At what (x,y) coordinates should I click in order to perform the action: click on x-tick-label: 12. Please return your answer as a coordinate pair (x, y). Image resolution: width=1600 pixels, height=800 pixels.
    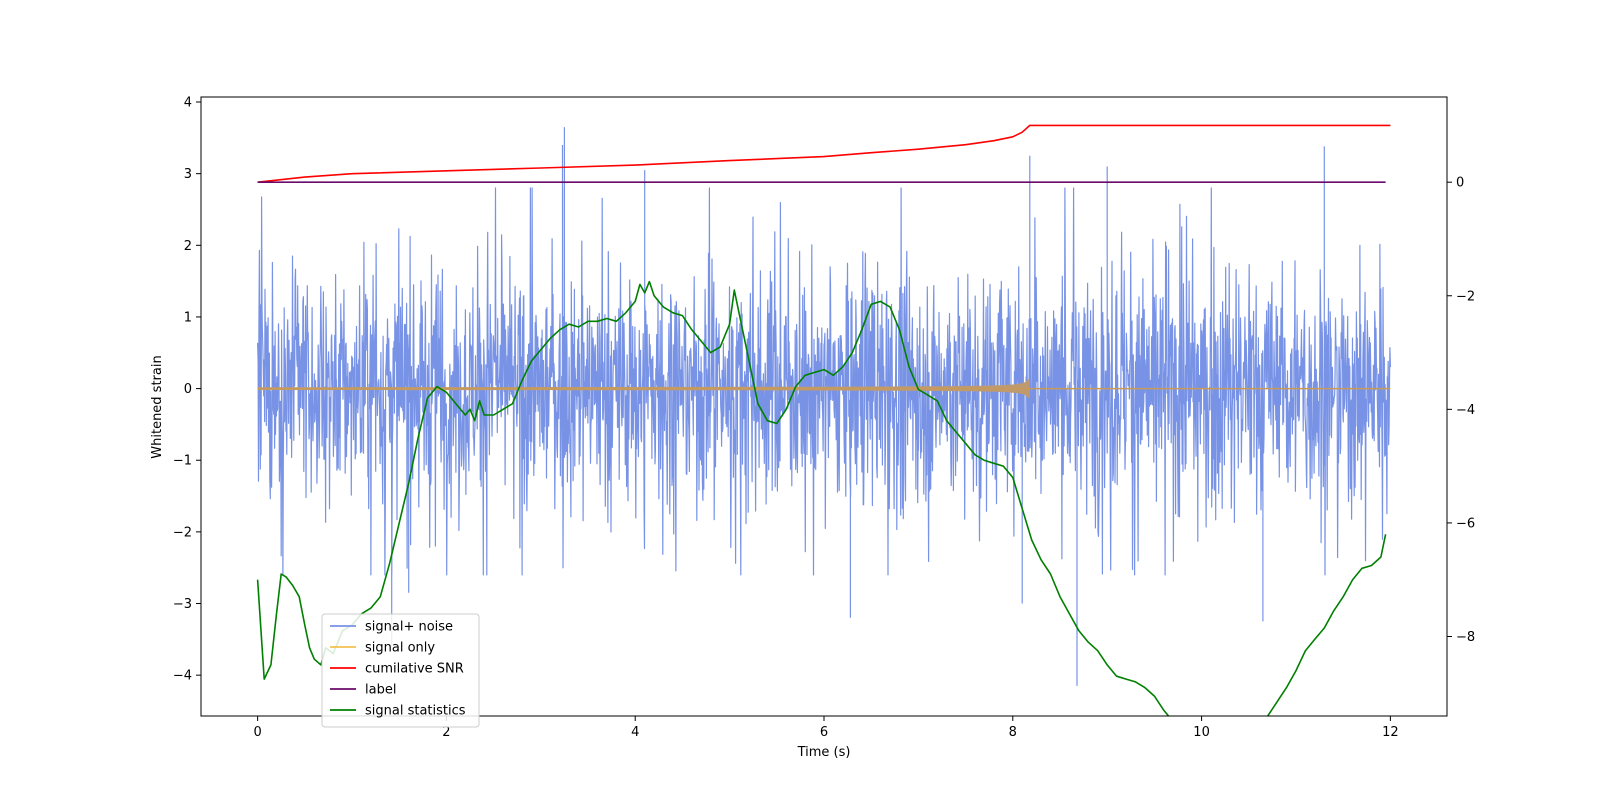
    Looking at the image, I should click on (1390, 732).